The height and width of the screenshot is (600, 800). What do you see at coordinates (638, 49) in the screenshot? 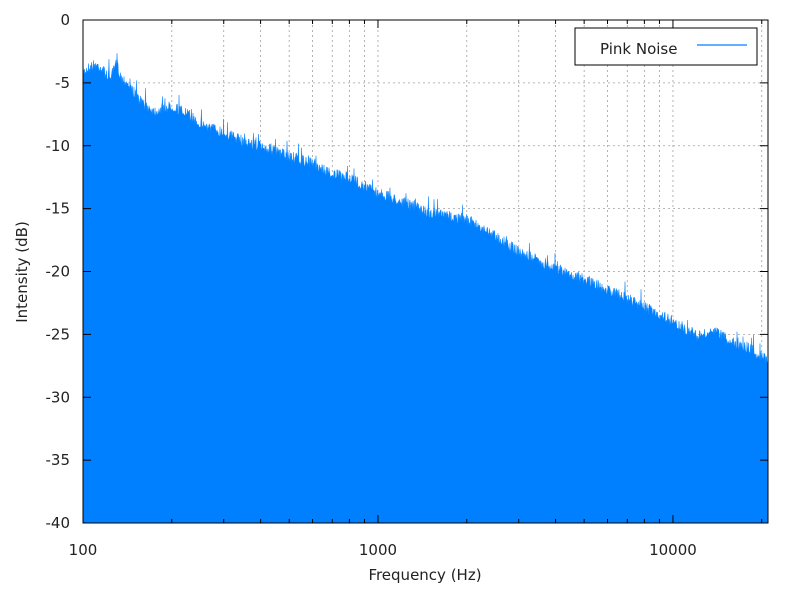
I see `legend-label: Pink Noise` at bounding box center [638, 49].